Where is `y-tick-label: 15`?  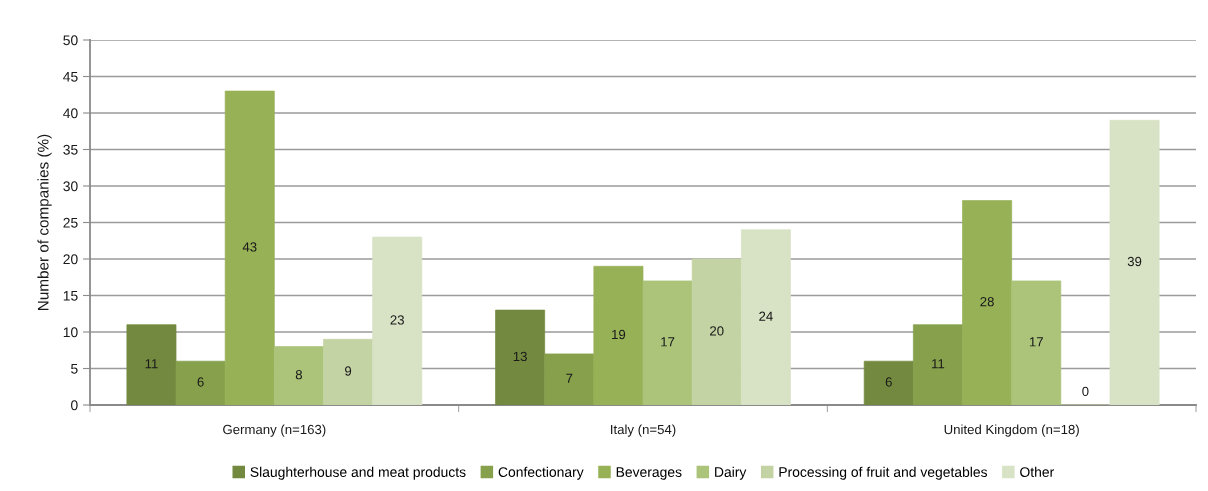
y-tick-label: 15 is located at coordinates (70, 295).